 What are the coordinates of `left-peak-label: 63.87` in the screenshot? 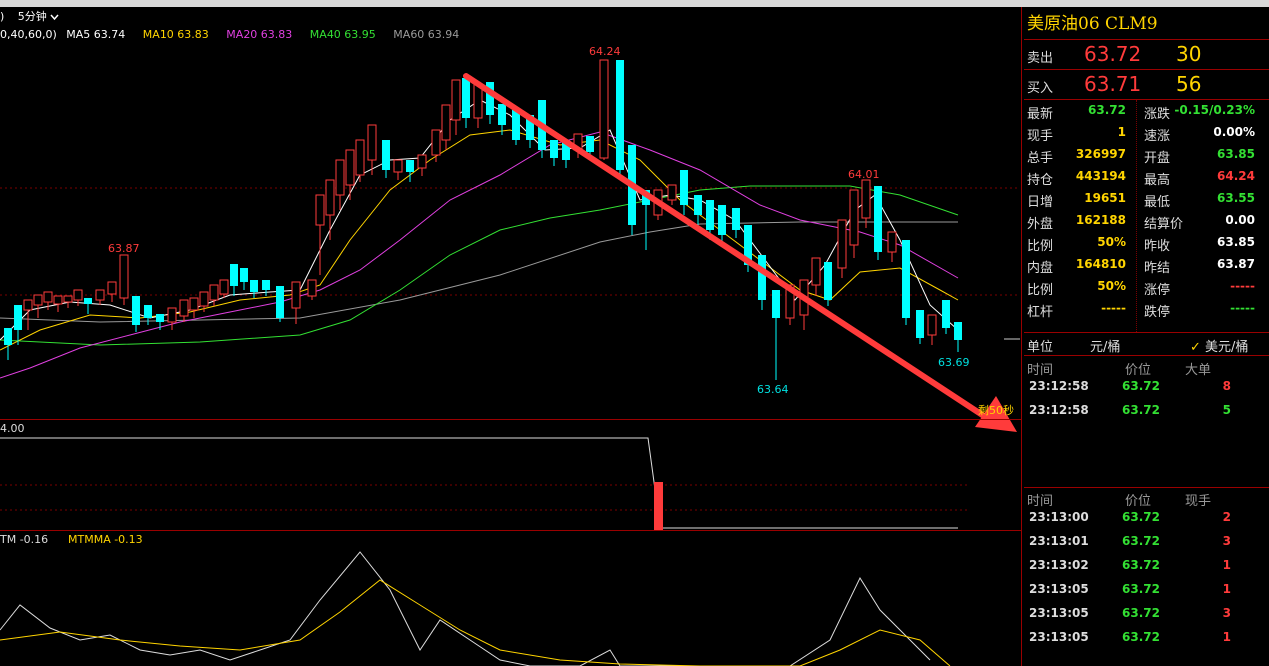 It's located at (124, 248).